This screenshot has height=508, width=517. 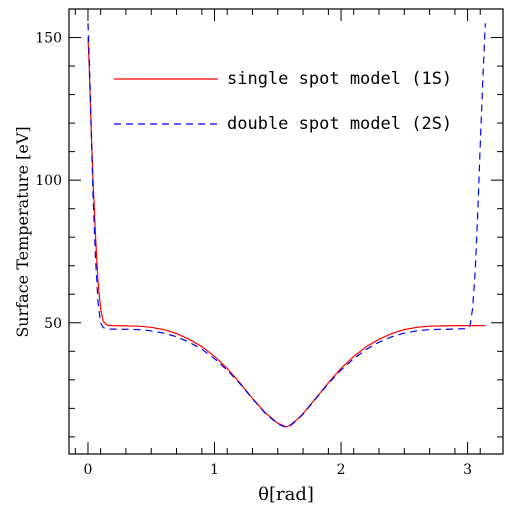 I want to click on x-axis-label: θ[rad], so click(x=286, y=494).